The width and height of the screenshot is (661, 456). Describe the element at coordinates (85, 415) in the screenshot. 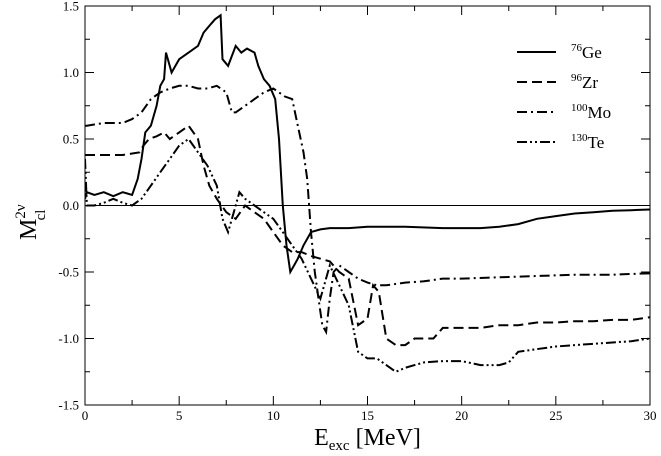

I see `x-tick-label: 0` at that location.